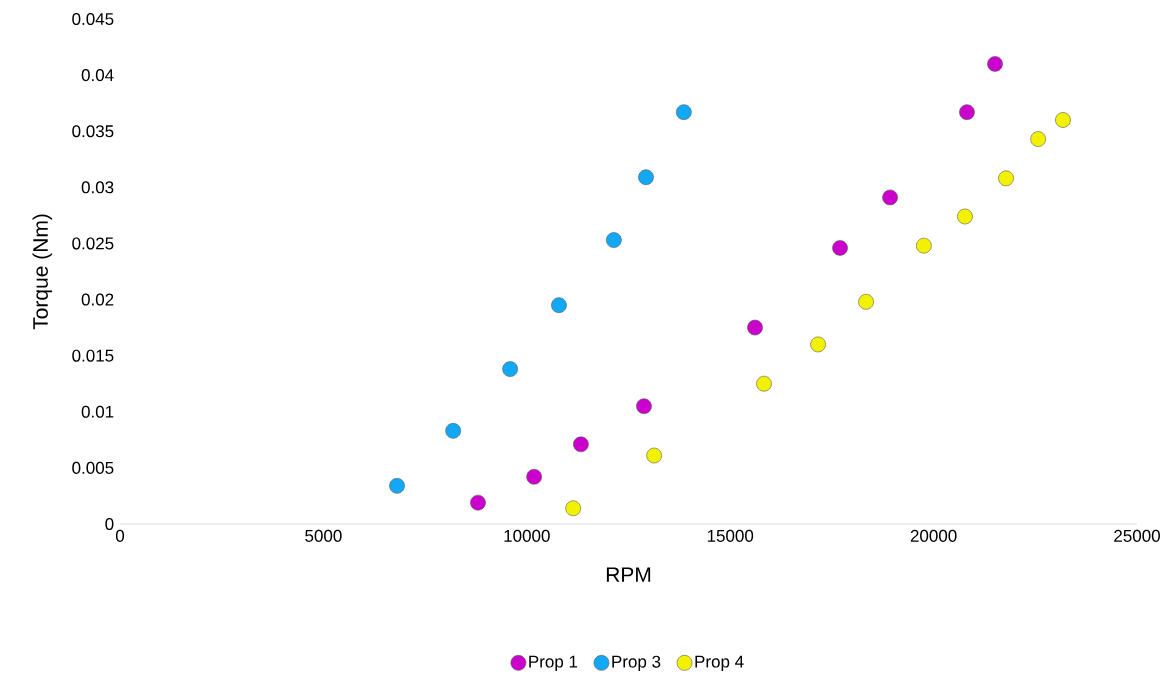 Image resolution: width=1174 pixels, height=679 pixels. I want to click on x-axis-title: RPM, so click(628, 574).